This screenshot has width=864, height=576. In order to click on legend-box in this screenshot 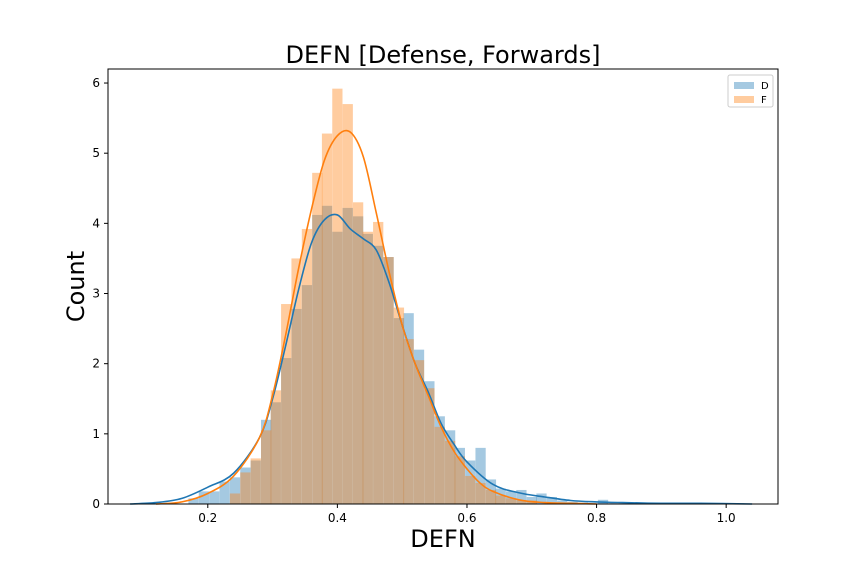, I will do `click(750, 91)`.